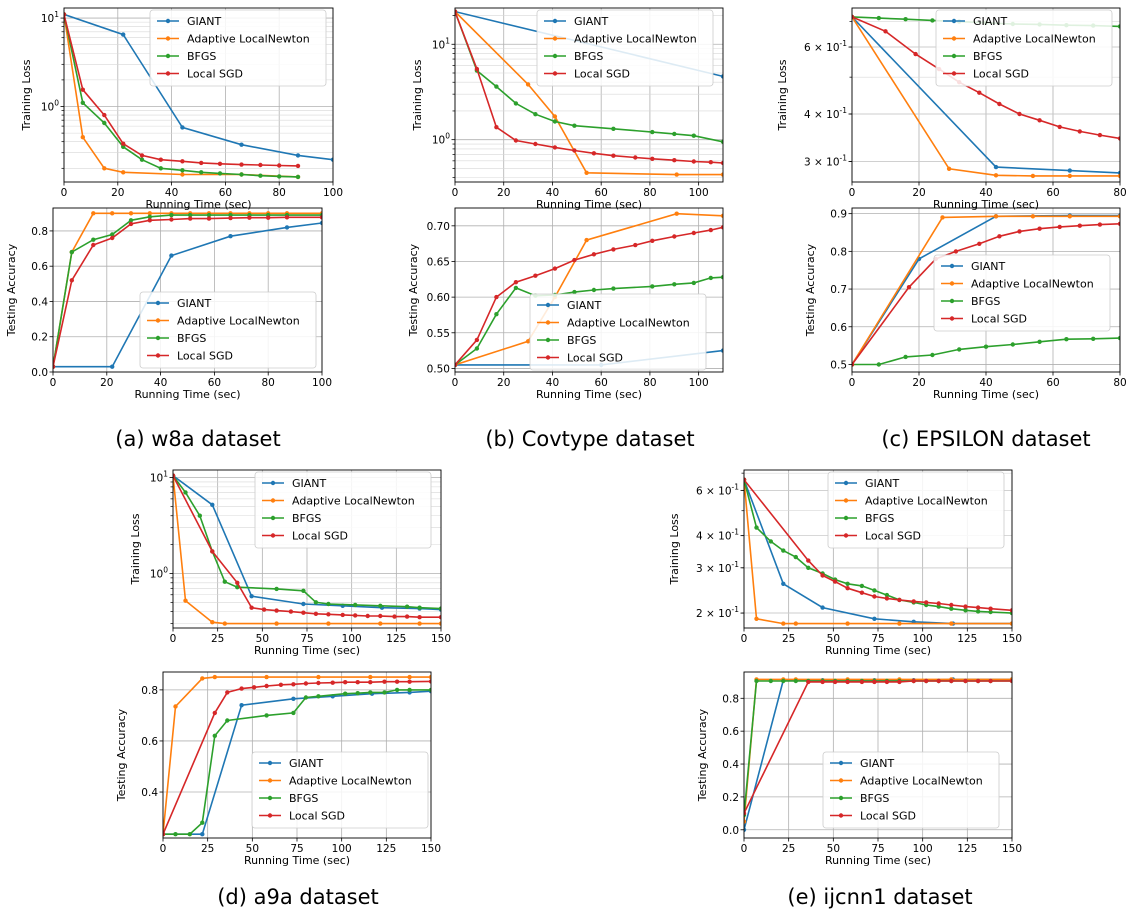  What do you see at coordinates (838, 328) in the screenshot?
I see `y-tick-label: 0.6` at bounding box center [838, 328].